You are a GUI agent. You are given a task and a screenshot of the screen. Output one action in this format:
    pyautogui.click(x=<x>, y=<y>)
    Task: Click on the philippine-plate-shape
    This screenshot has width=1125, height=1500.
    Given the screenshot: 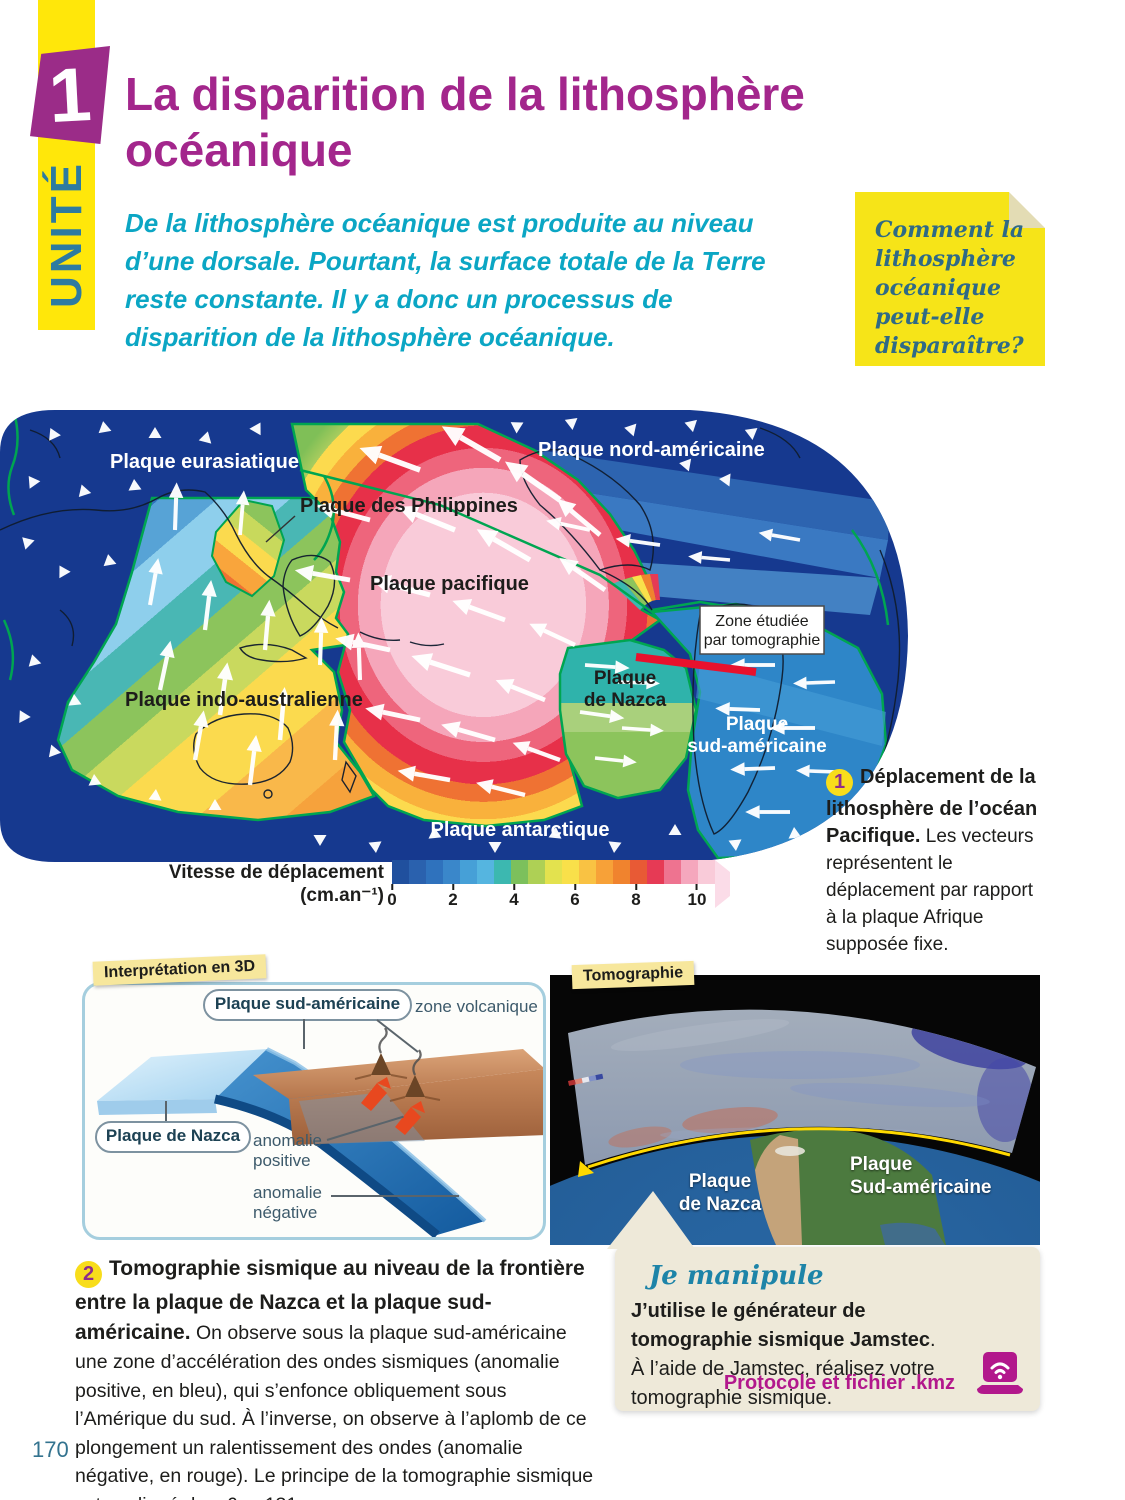 What is the action you would take?
    pyautogui.click(x=248, y=548)
    